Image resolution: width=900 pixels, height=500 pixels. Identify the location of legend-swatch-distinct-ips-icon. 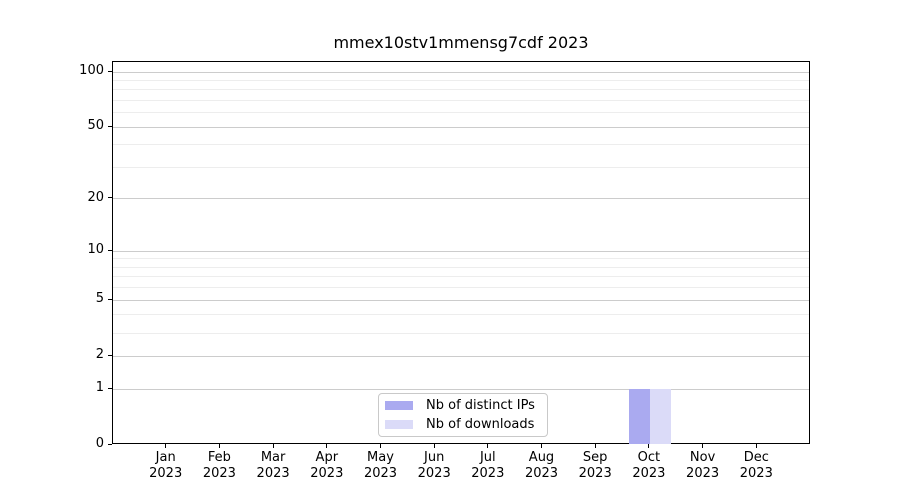
(399, 405).